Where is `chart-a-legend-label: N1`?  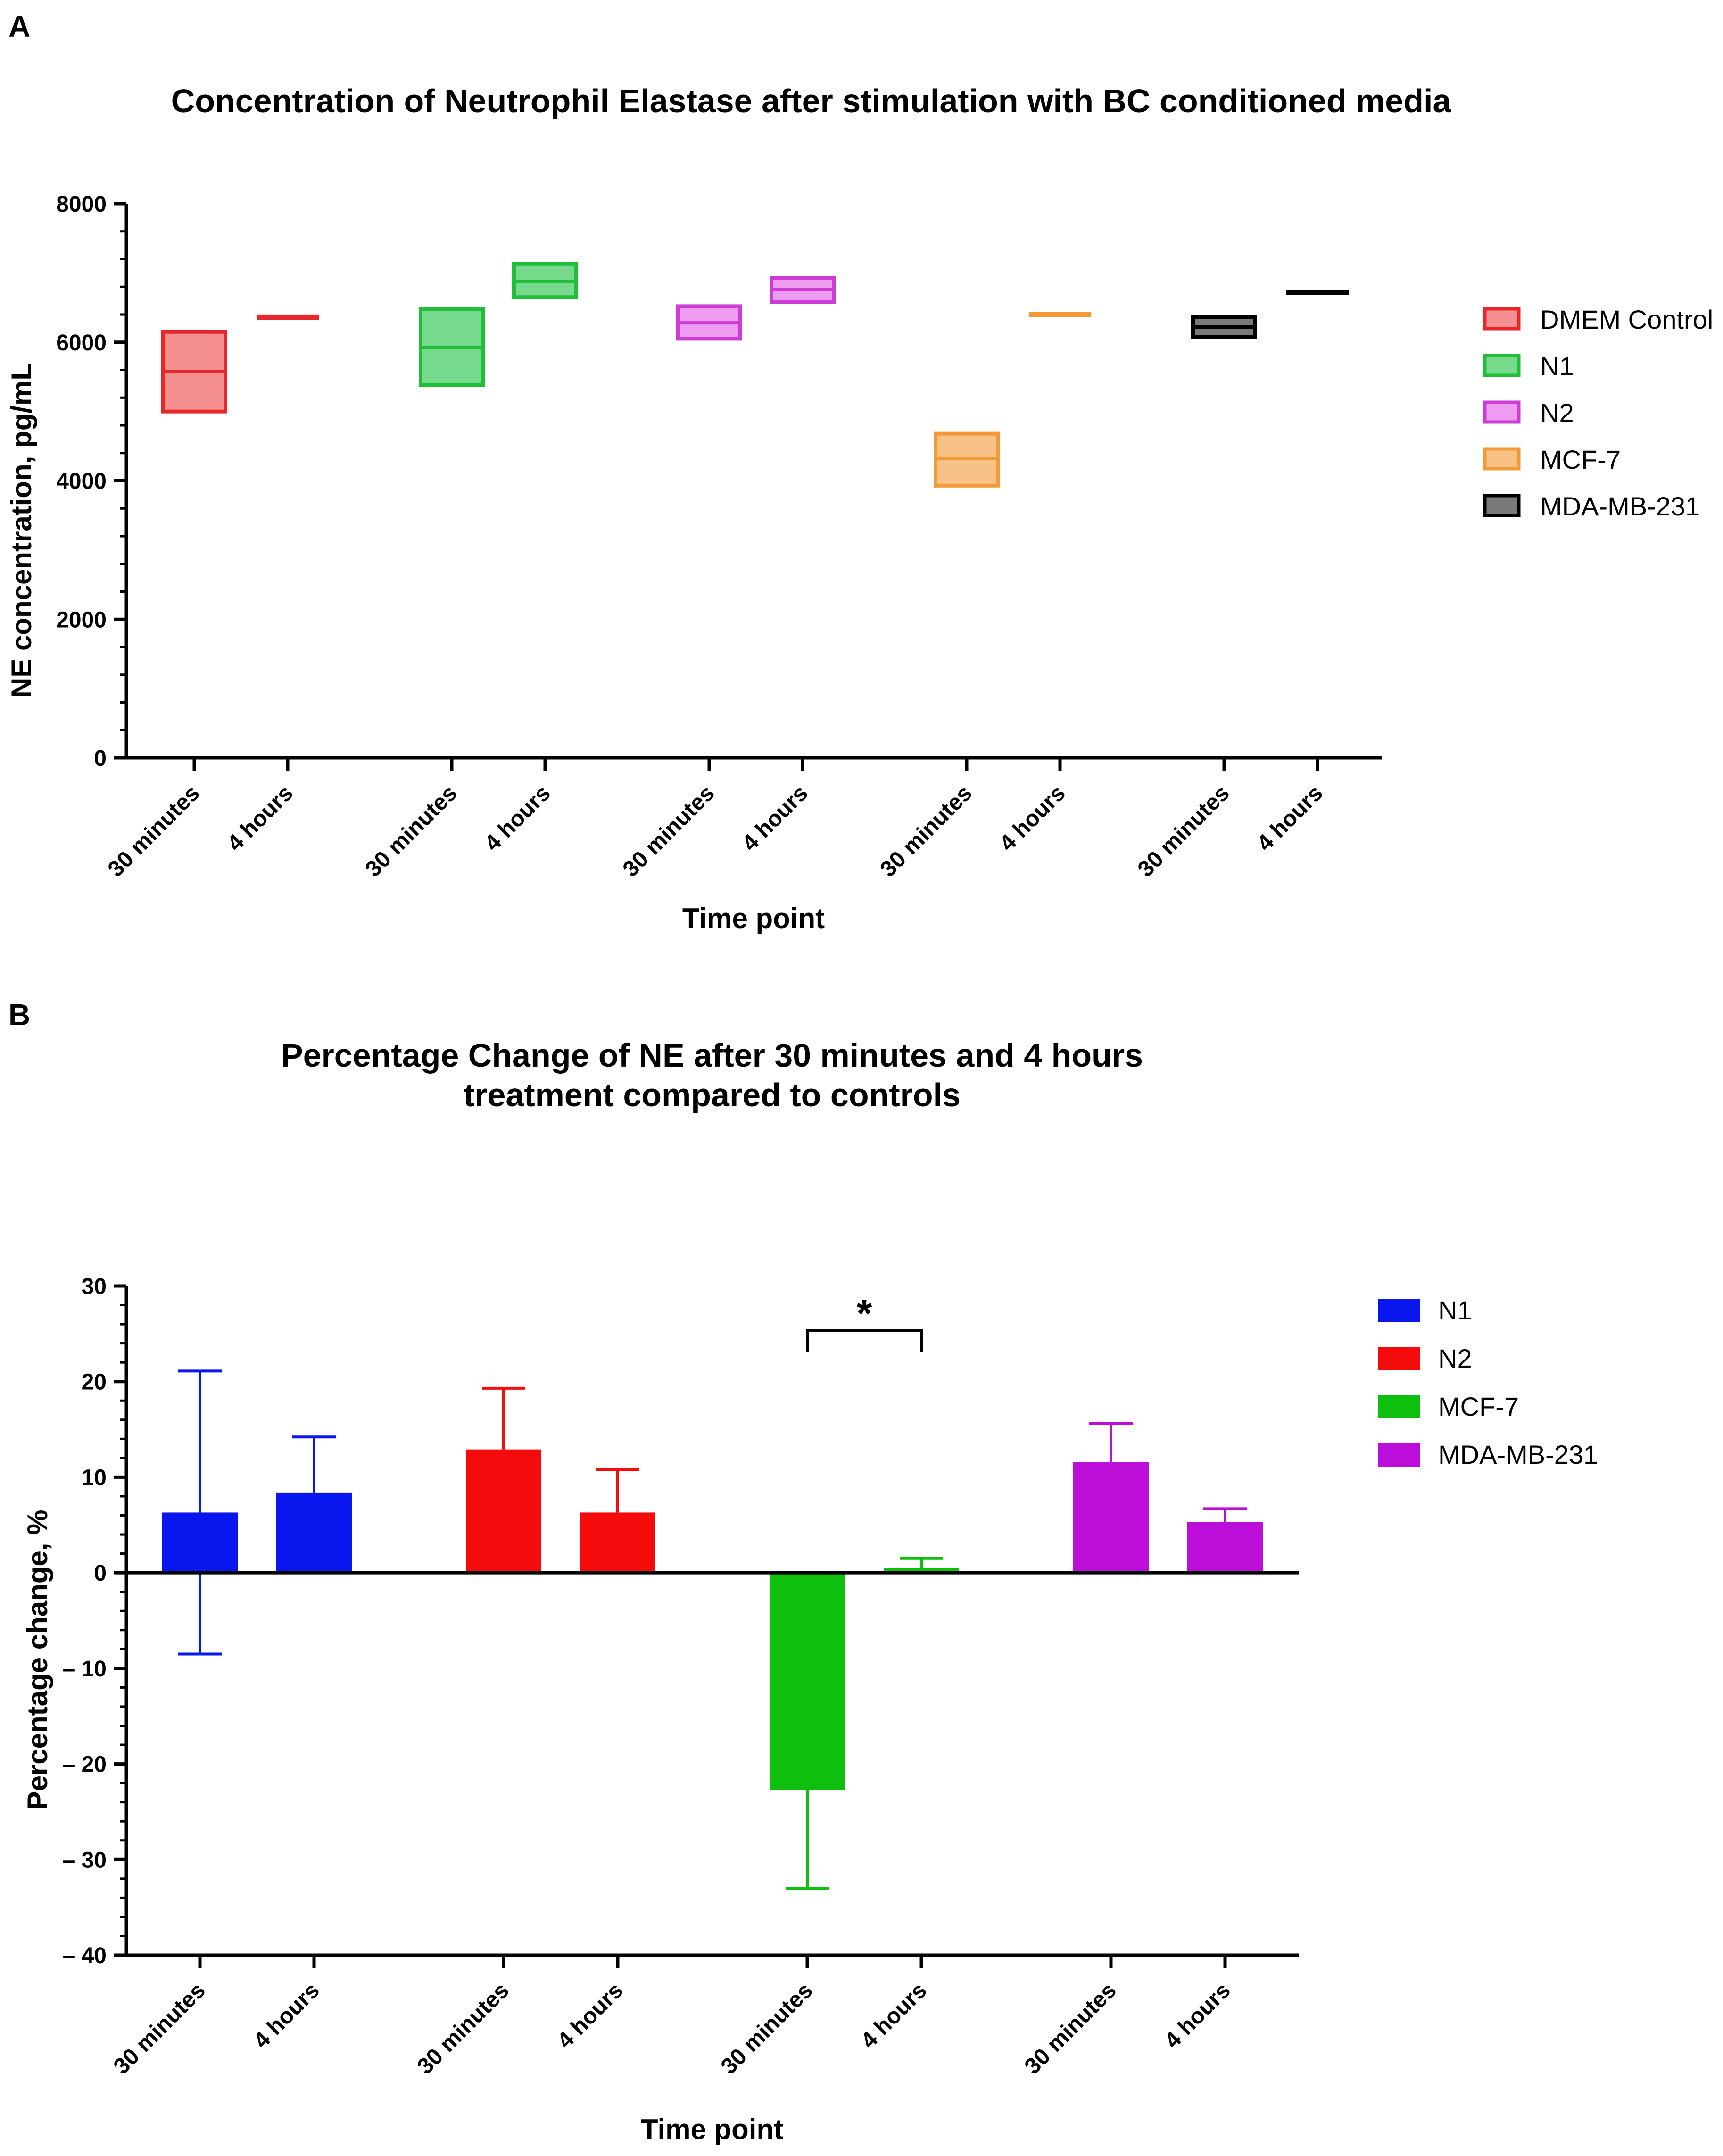 chart-a-legend-label: N1 is located at coordinates (1557, 366).